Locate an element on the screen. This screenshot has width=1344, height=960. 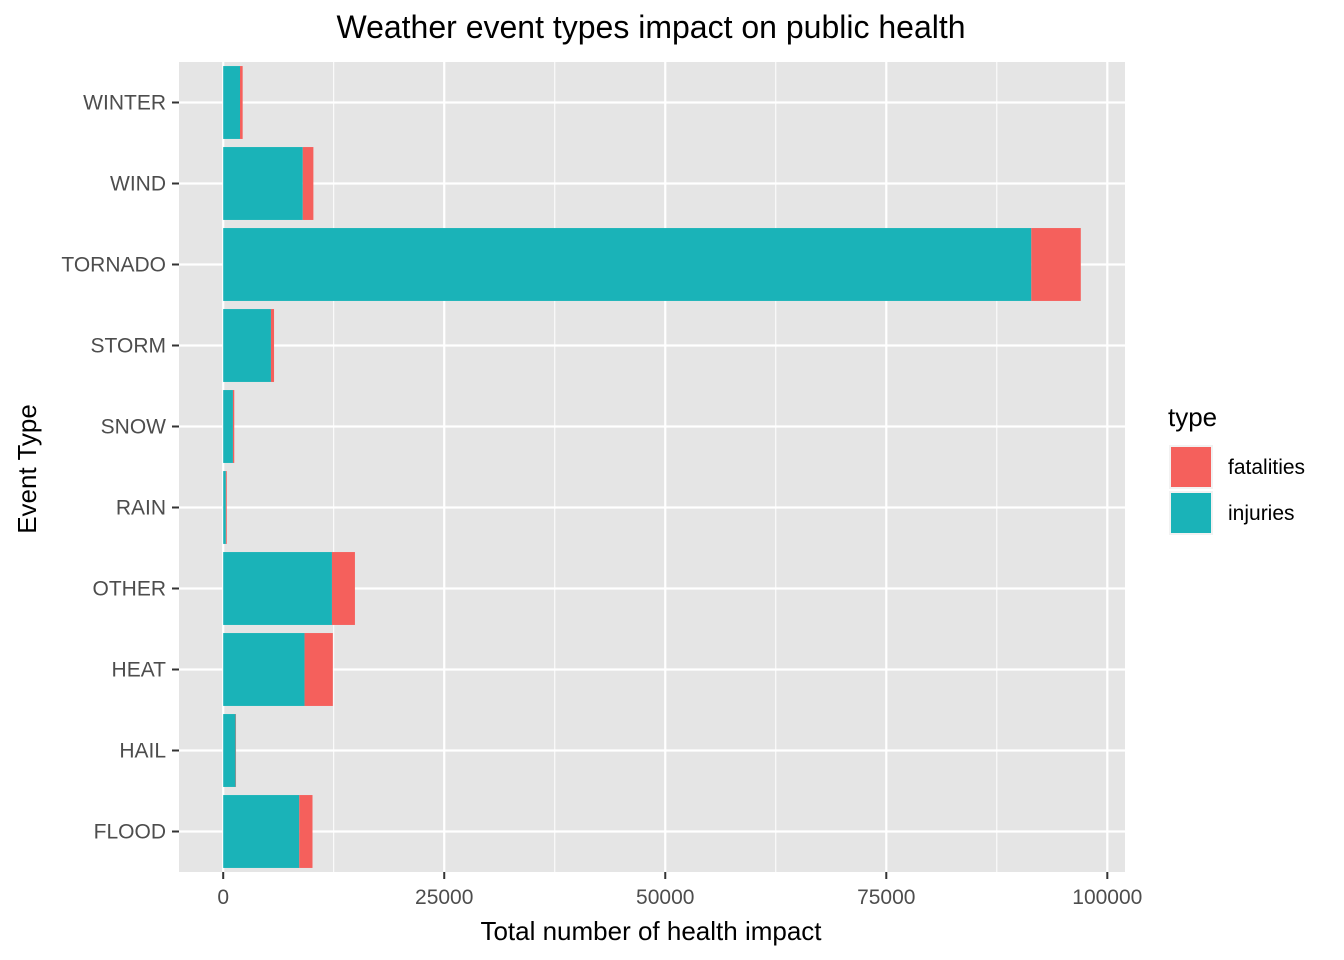
bar-injuries-rain is located at coordinates (224, 507).